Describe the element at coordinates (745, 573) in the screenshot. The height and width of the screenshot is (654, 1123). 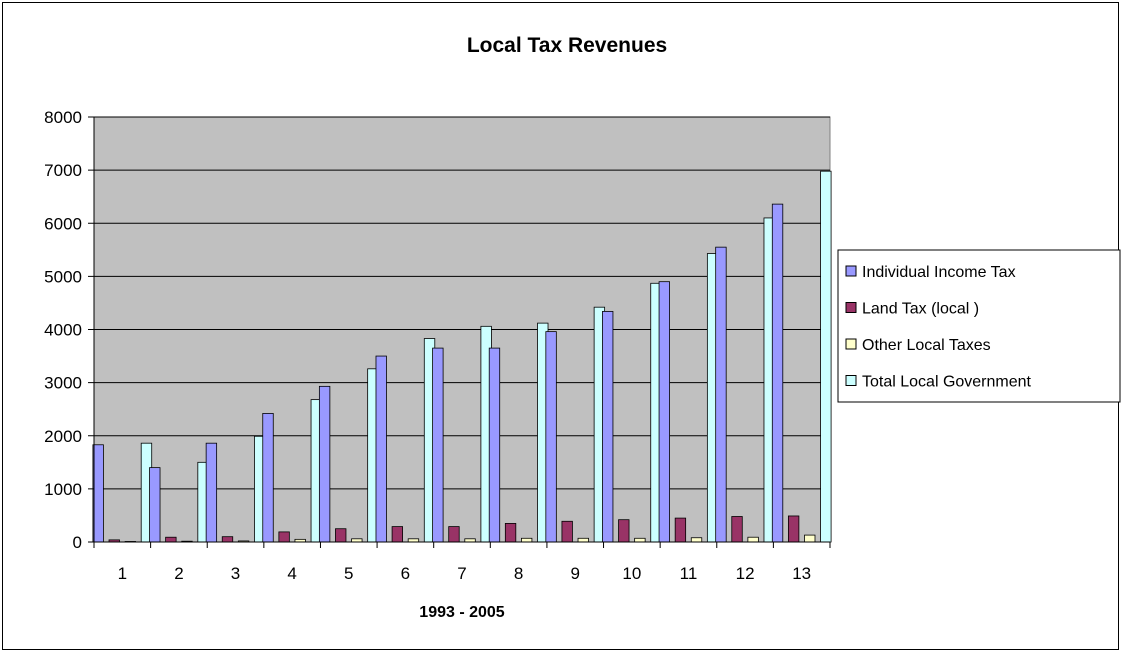
I see `x-tick-label: 12` at that location.